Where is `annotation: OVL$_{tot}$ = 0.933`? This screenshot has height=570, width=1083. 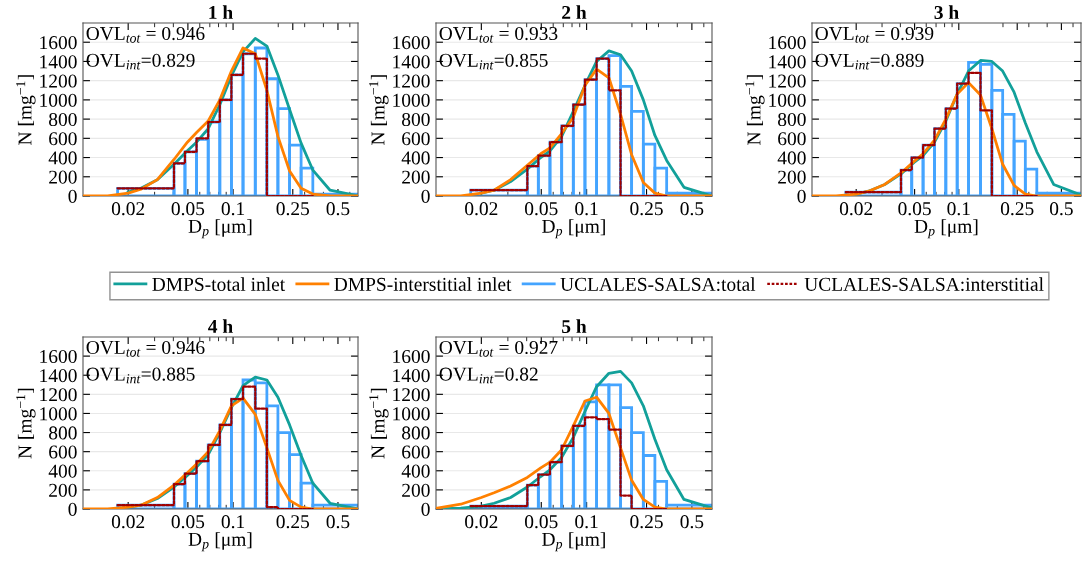
annotation: OVL$_{tot}$ = 0.933 is located at coordinates (498, 34).